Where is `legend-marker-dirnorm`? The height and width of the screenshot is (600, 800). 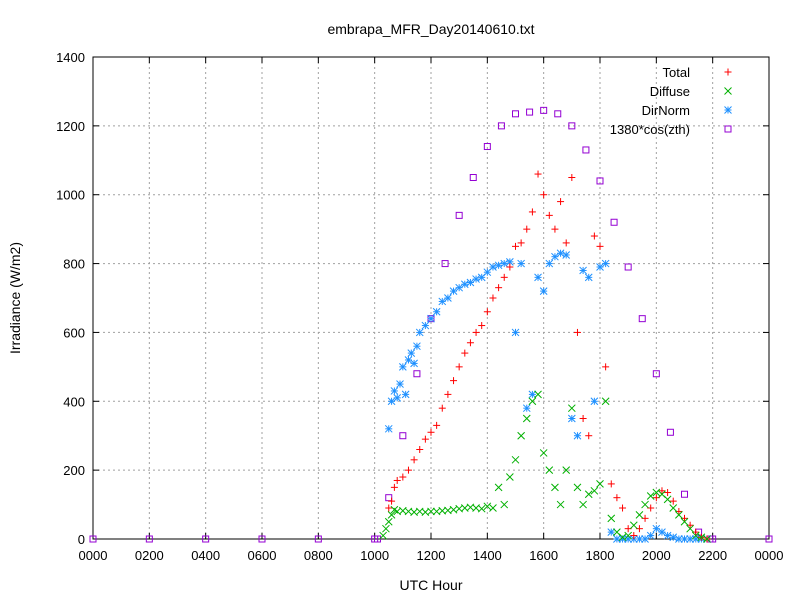 legend-marker-dirnorm is located at coordinates (728, 110).